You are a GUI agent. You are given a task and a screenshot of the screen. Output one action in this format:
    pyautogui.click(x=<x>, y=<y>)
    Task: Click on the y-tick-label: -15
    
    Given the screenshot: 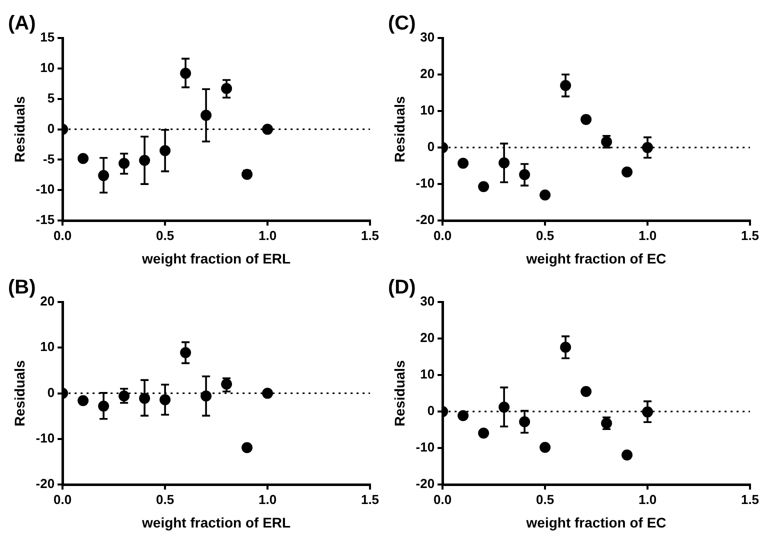 What is the action you would take?
    pyautogui.click(x=45, y=220)
    